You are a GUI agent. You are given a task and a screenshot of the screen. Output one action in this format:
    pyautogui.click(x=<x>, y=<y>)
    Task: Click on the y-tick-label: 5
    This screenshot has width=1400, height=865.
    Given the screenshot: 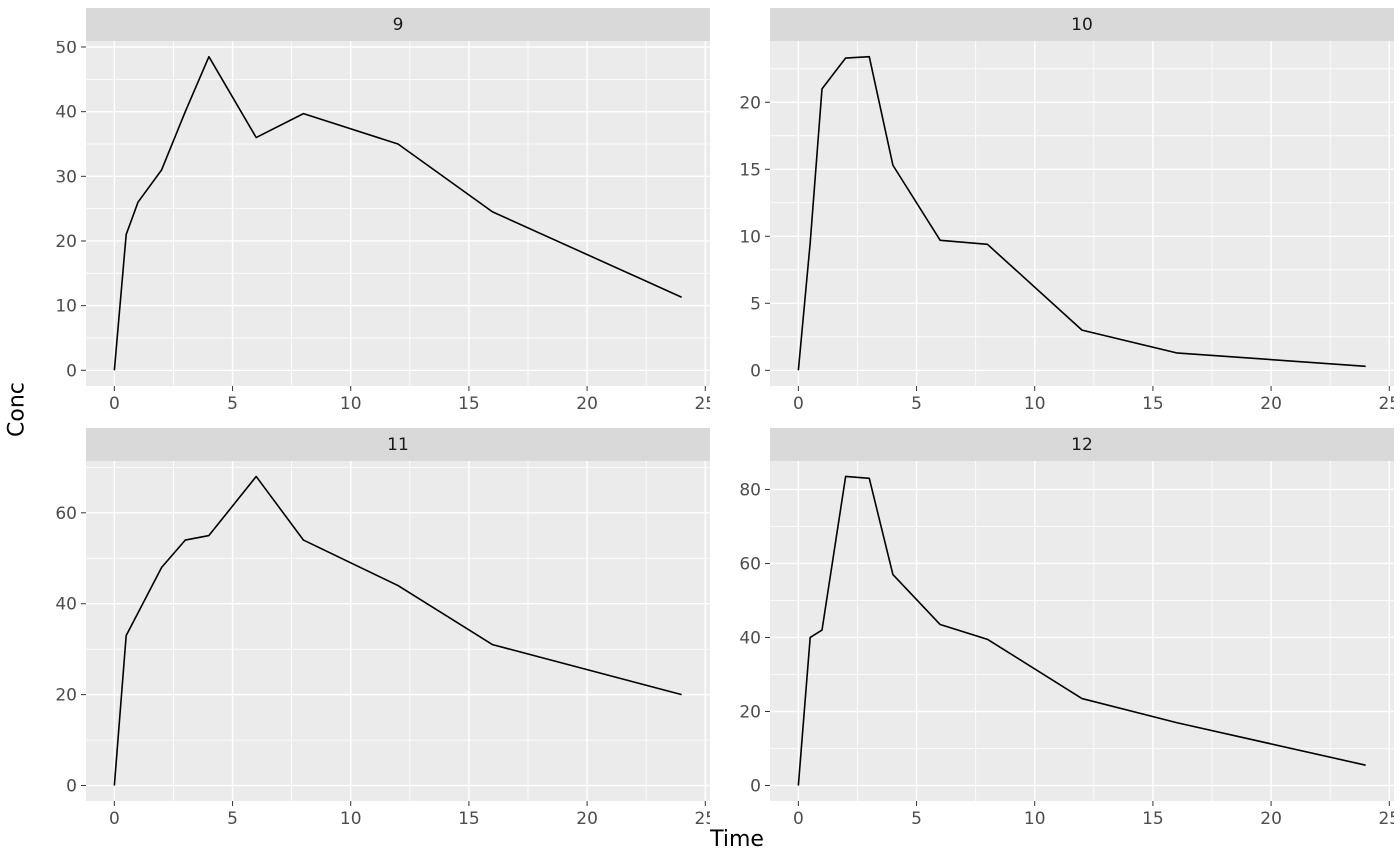 What is the action you would take?
    pyautogui.click(x=755, y=304)
    